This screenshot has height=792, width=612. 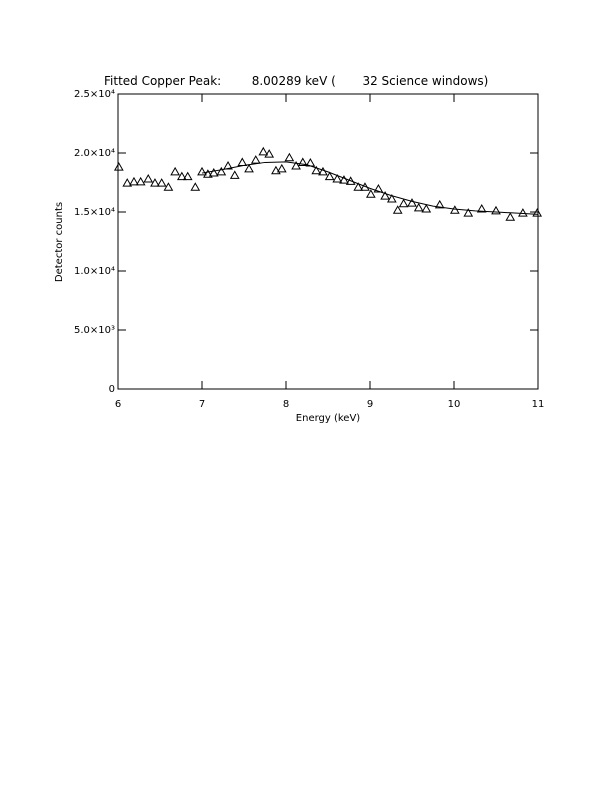 What do you see at coordinates (370, 404) in the screenshot?
I see `x-tick-label: 9` at bounding box center [370, 404].